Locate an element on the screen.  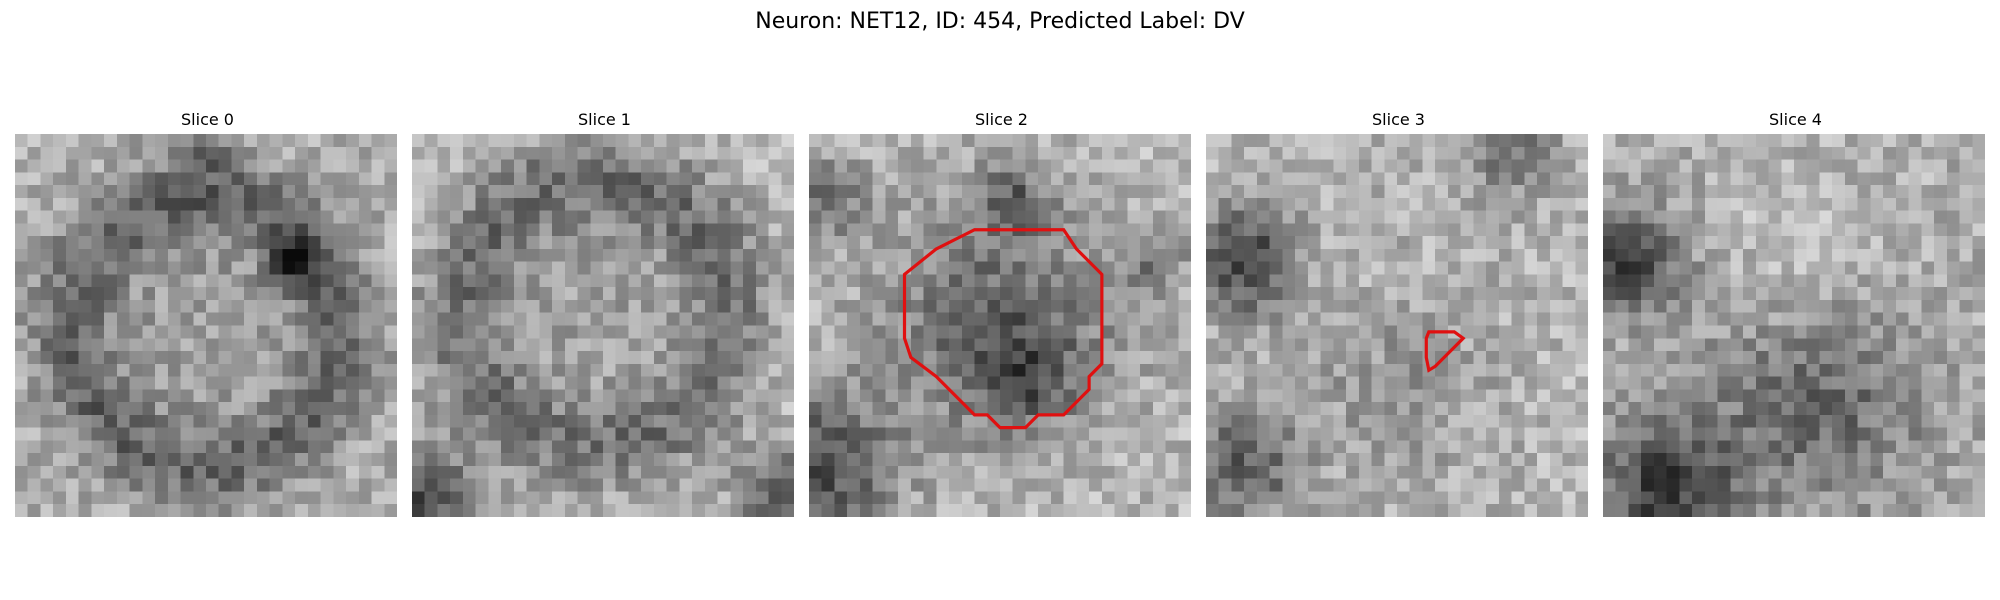
slice-panel-2: Slice 2 is located at coordinates (1001, 312).